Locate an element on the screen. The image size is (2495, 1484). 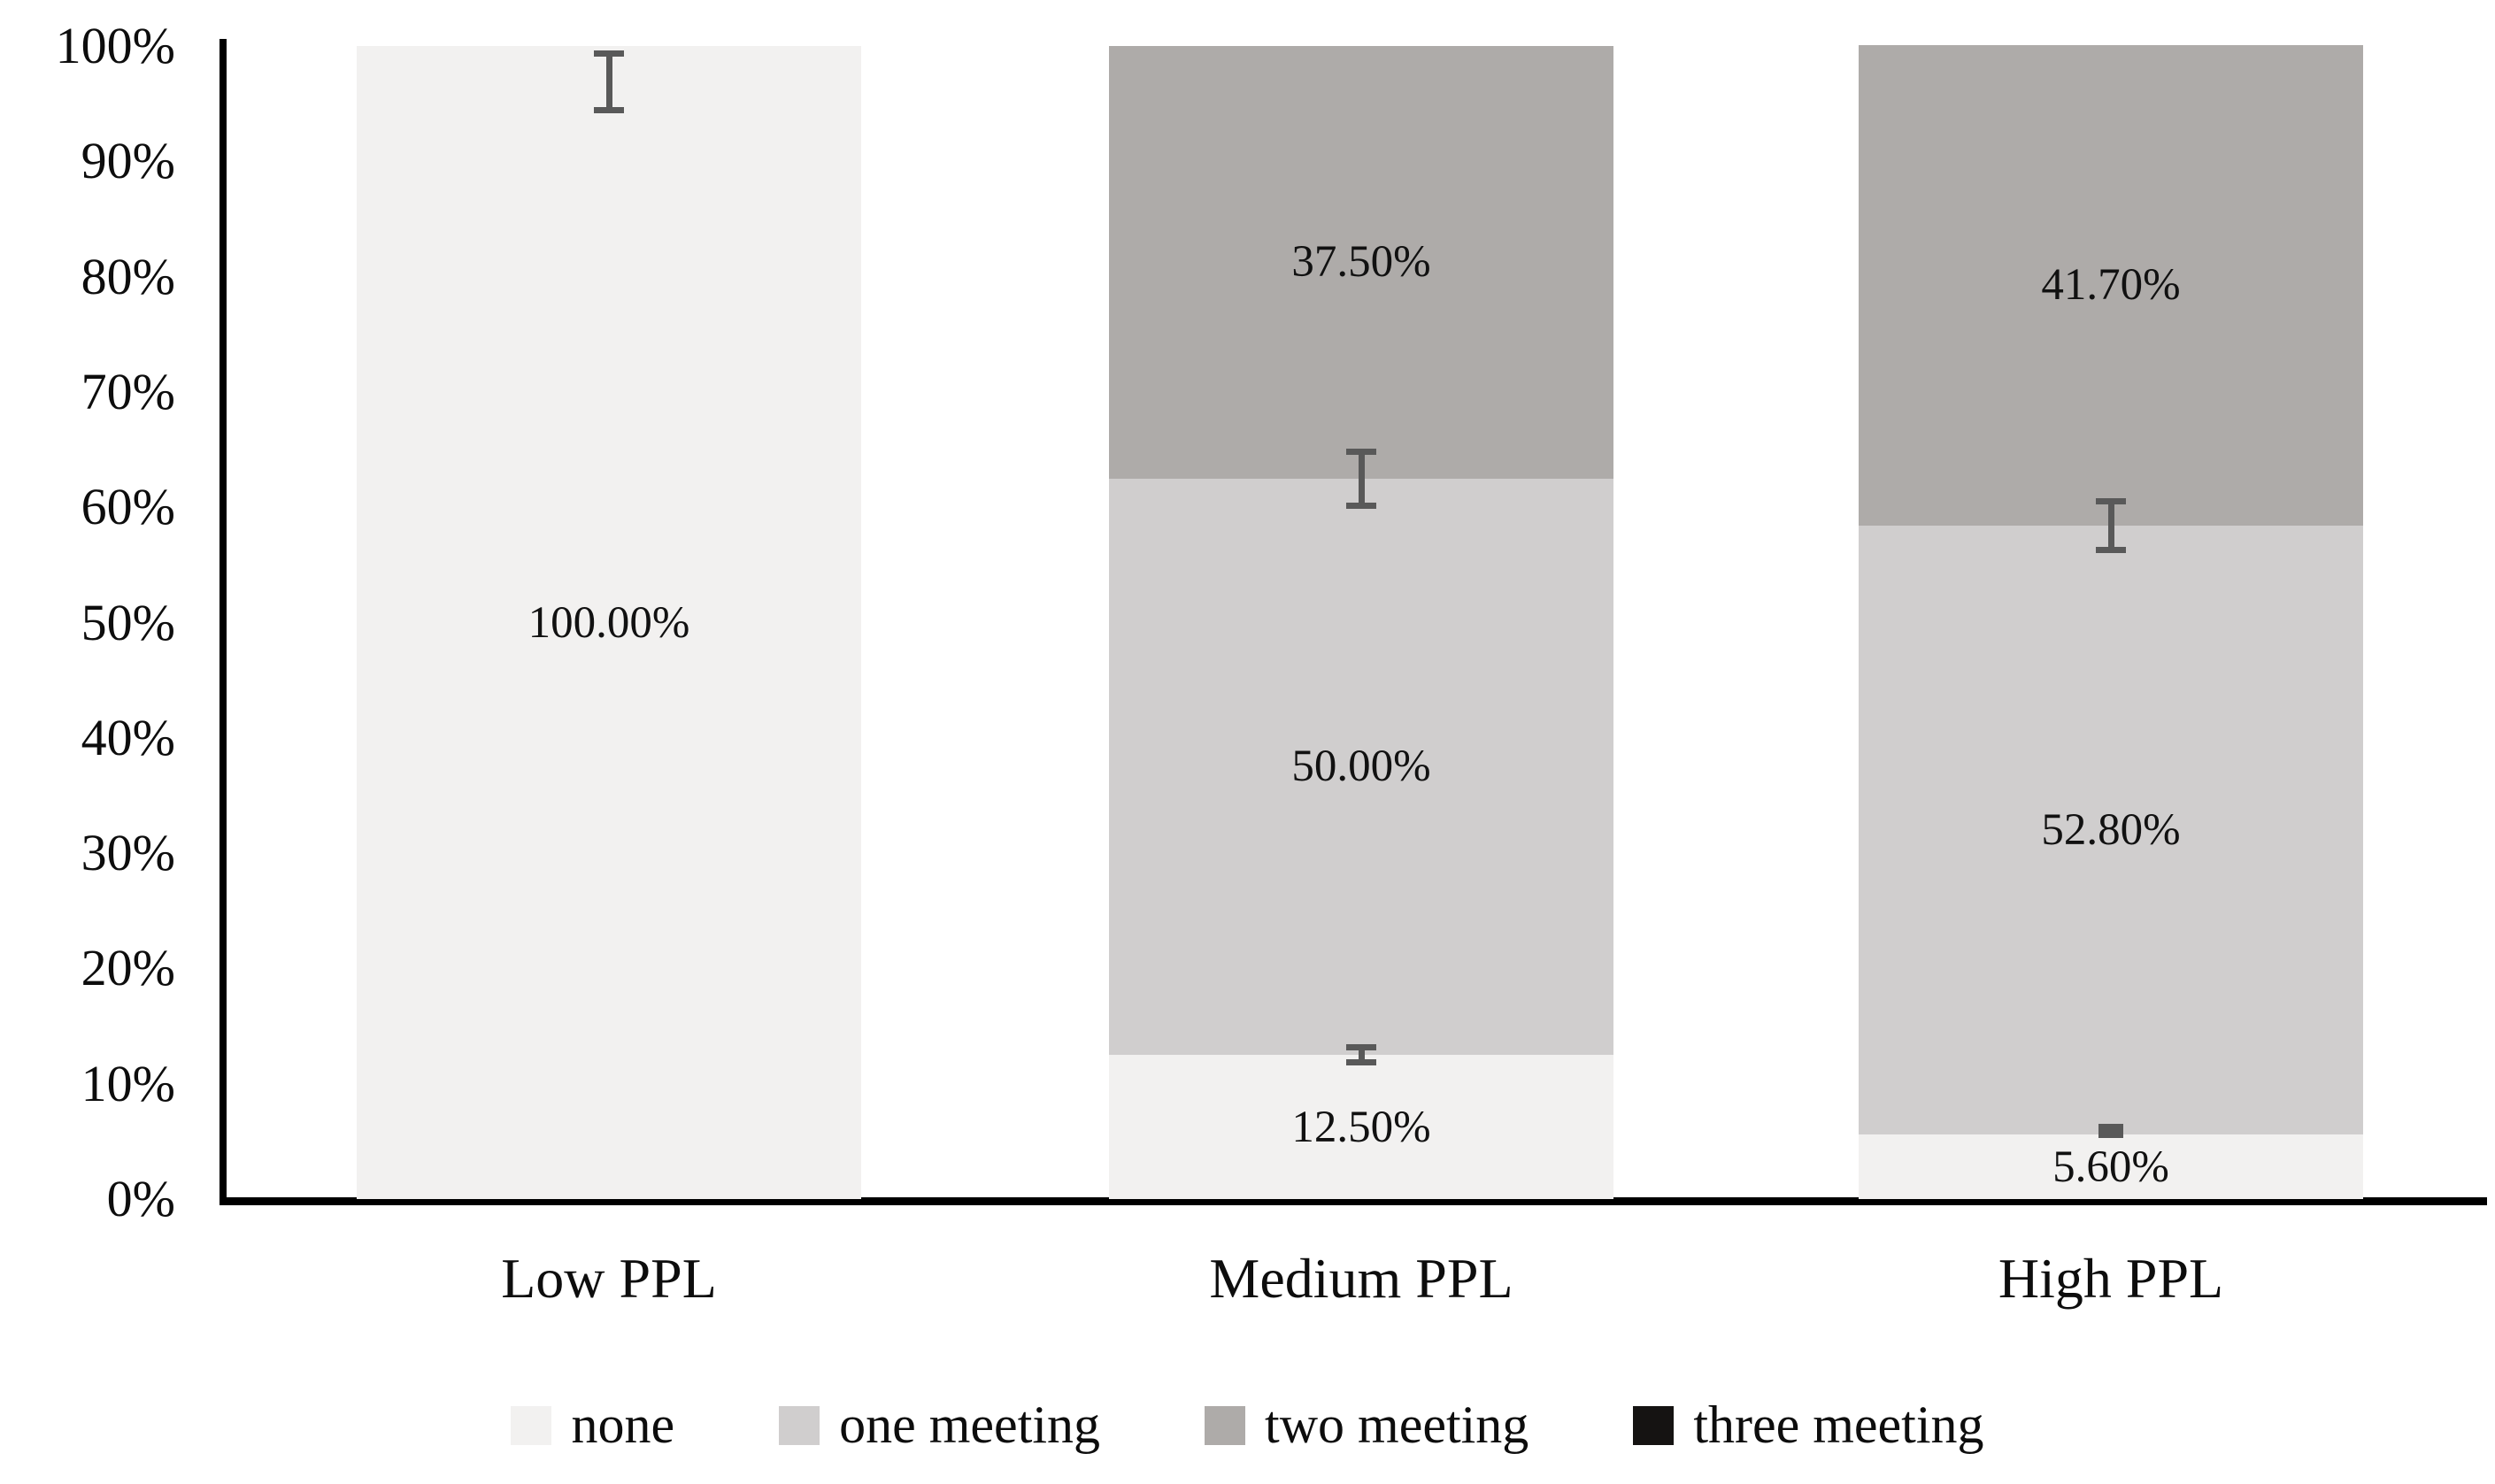
y-tick-label-80-: 80% is located at coordinates (128, 276).